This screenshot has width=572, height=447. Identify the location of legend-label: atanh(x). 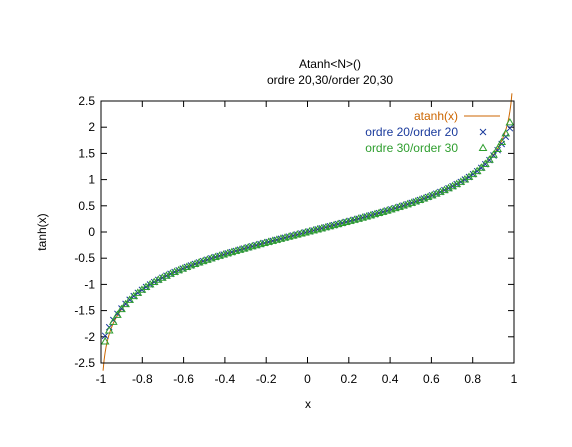
(436, 116).